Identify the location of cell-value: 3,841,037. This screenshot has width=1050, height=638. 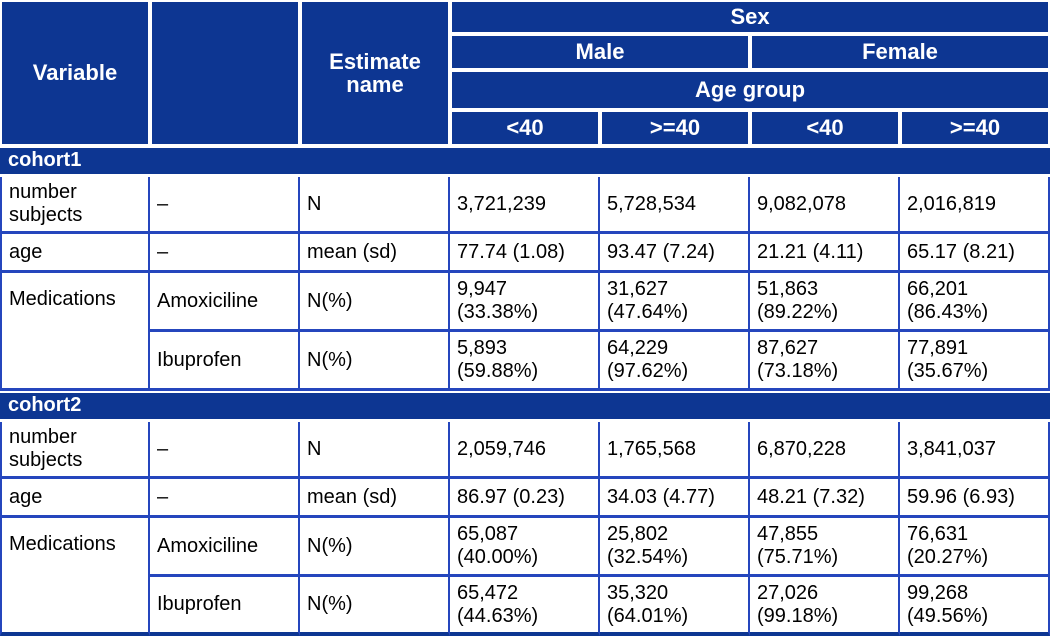
(975, 450).